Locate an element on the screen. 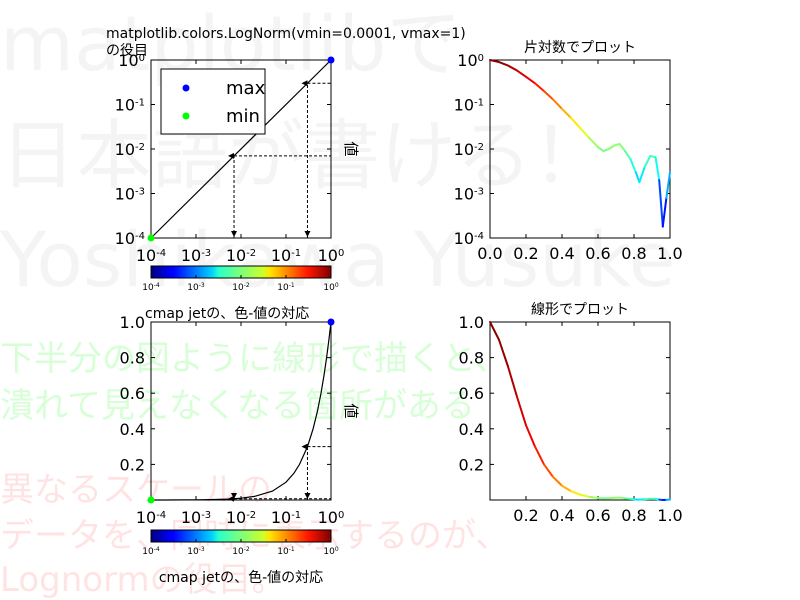 The height and width of the screenshot is (600, 800). legend-frame is located at coordinates (213, 101).